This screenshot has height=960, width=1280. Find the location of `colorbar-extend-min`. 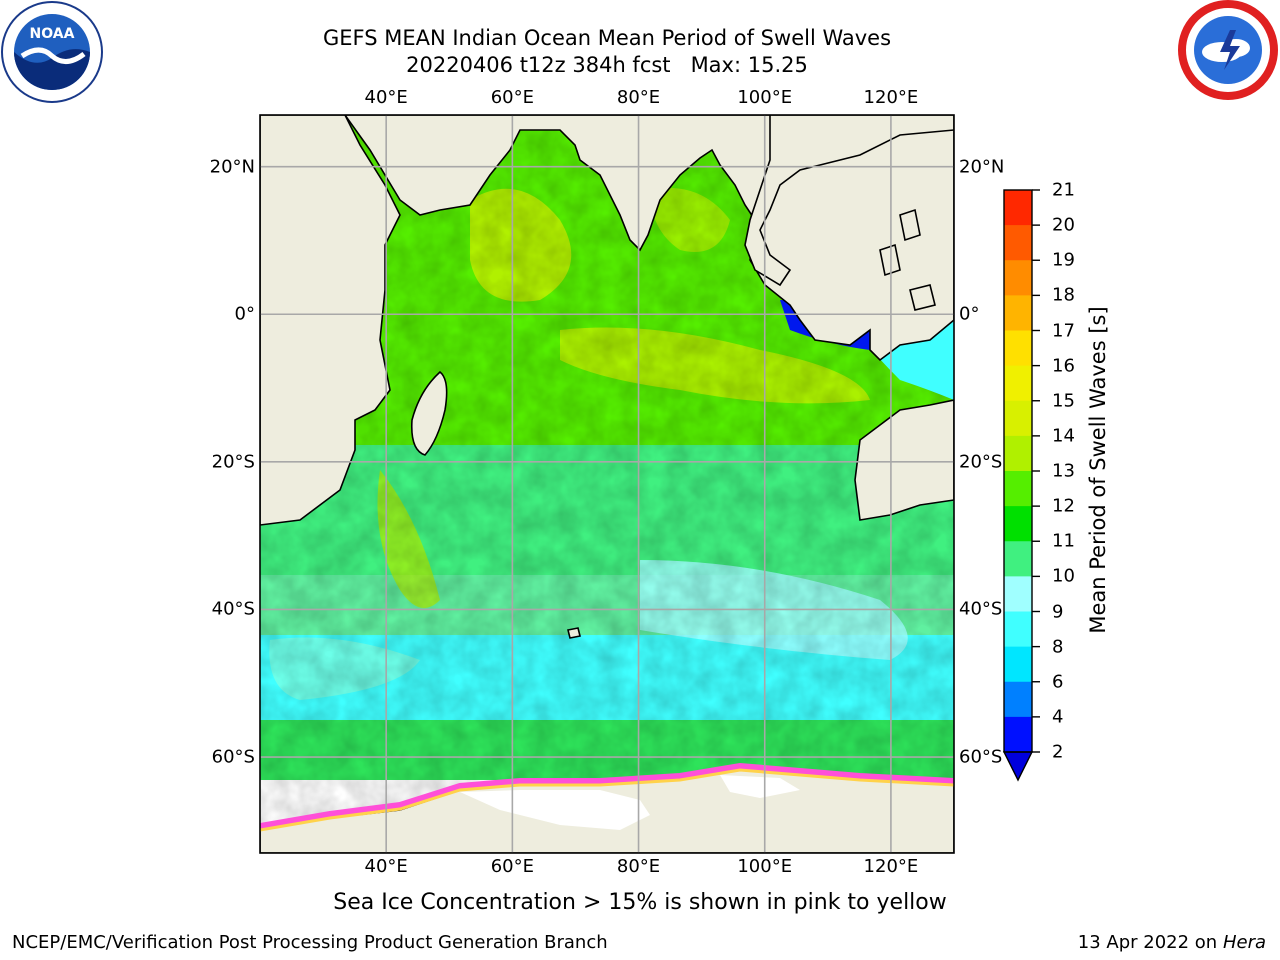

colorbar-extend-min is located at coordinates (1018, 766).